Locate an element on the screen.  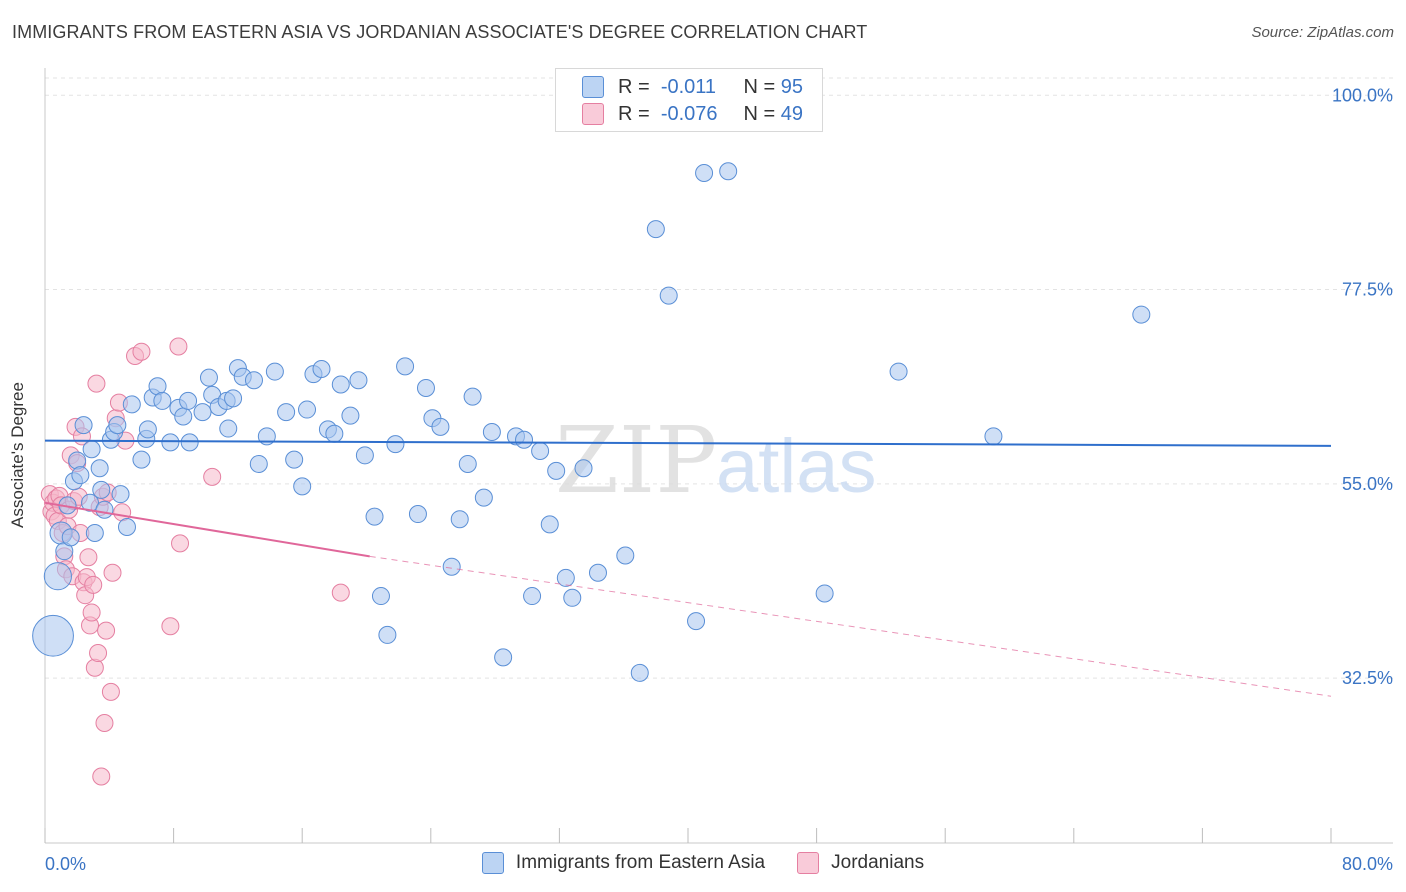
legend-n-value: 95 is located at coordinates (791, 86).